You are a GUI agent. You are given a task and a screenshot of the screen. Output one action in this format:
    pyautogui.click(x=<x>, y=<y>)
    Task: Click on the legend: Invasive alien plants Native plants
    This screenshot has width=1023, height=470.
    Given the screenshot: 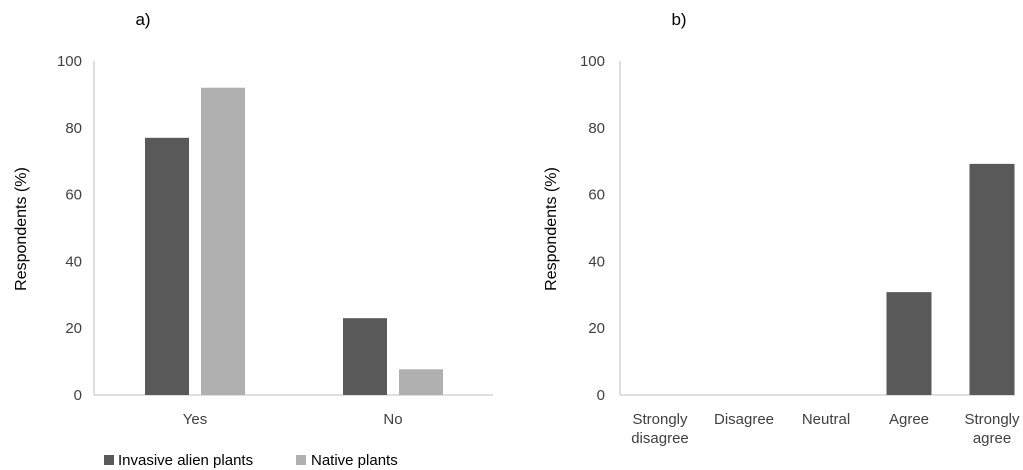 What is the action you would take?
    pyautogui.click(x=251, y=460)
    